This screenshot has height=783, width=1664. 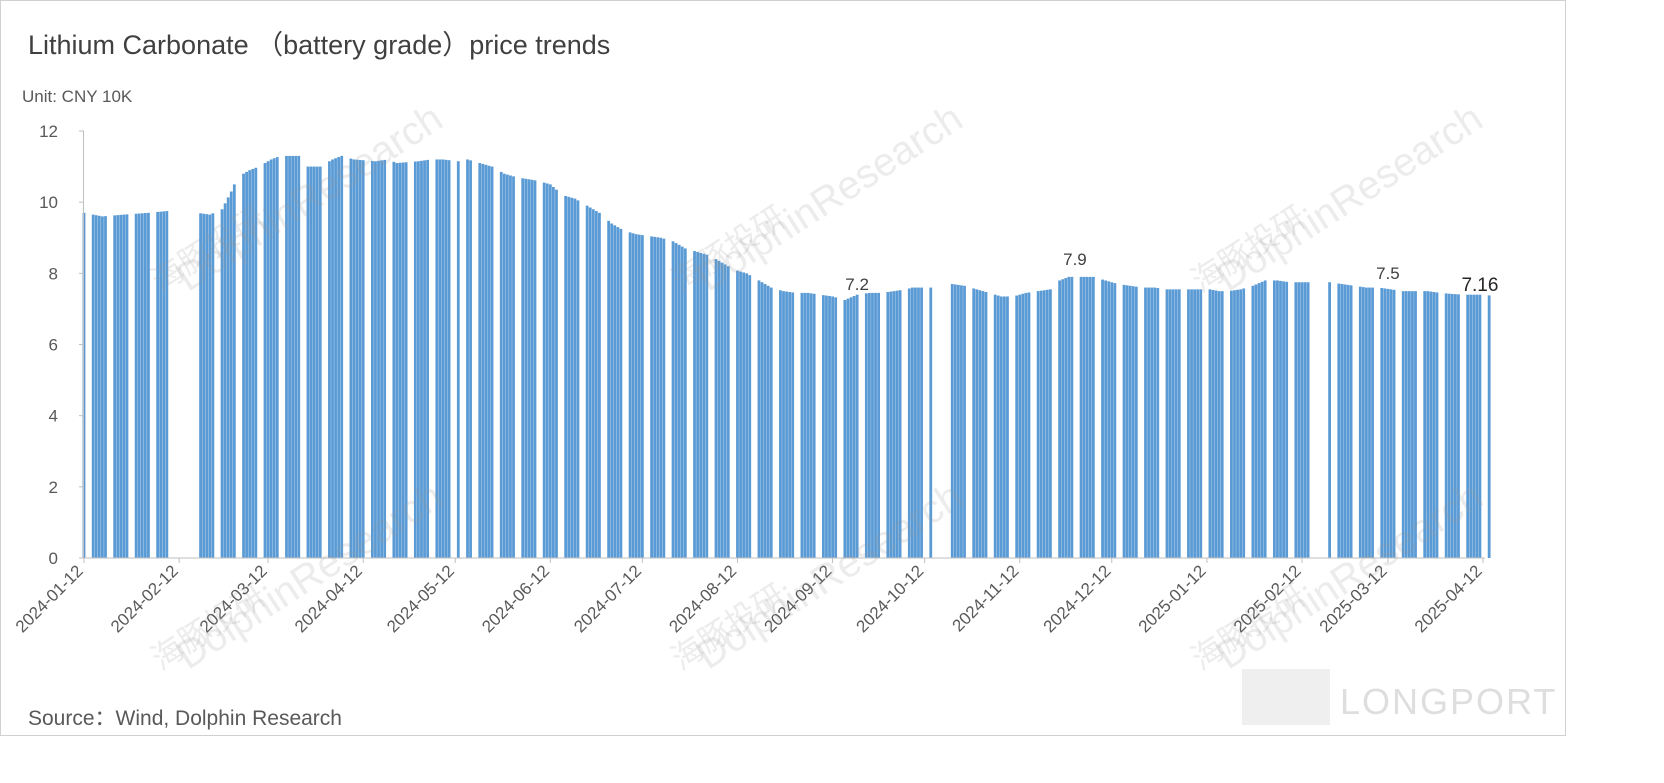 I want to click on longport-logo: LONGPORT, so click(x=1402, y=699).